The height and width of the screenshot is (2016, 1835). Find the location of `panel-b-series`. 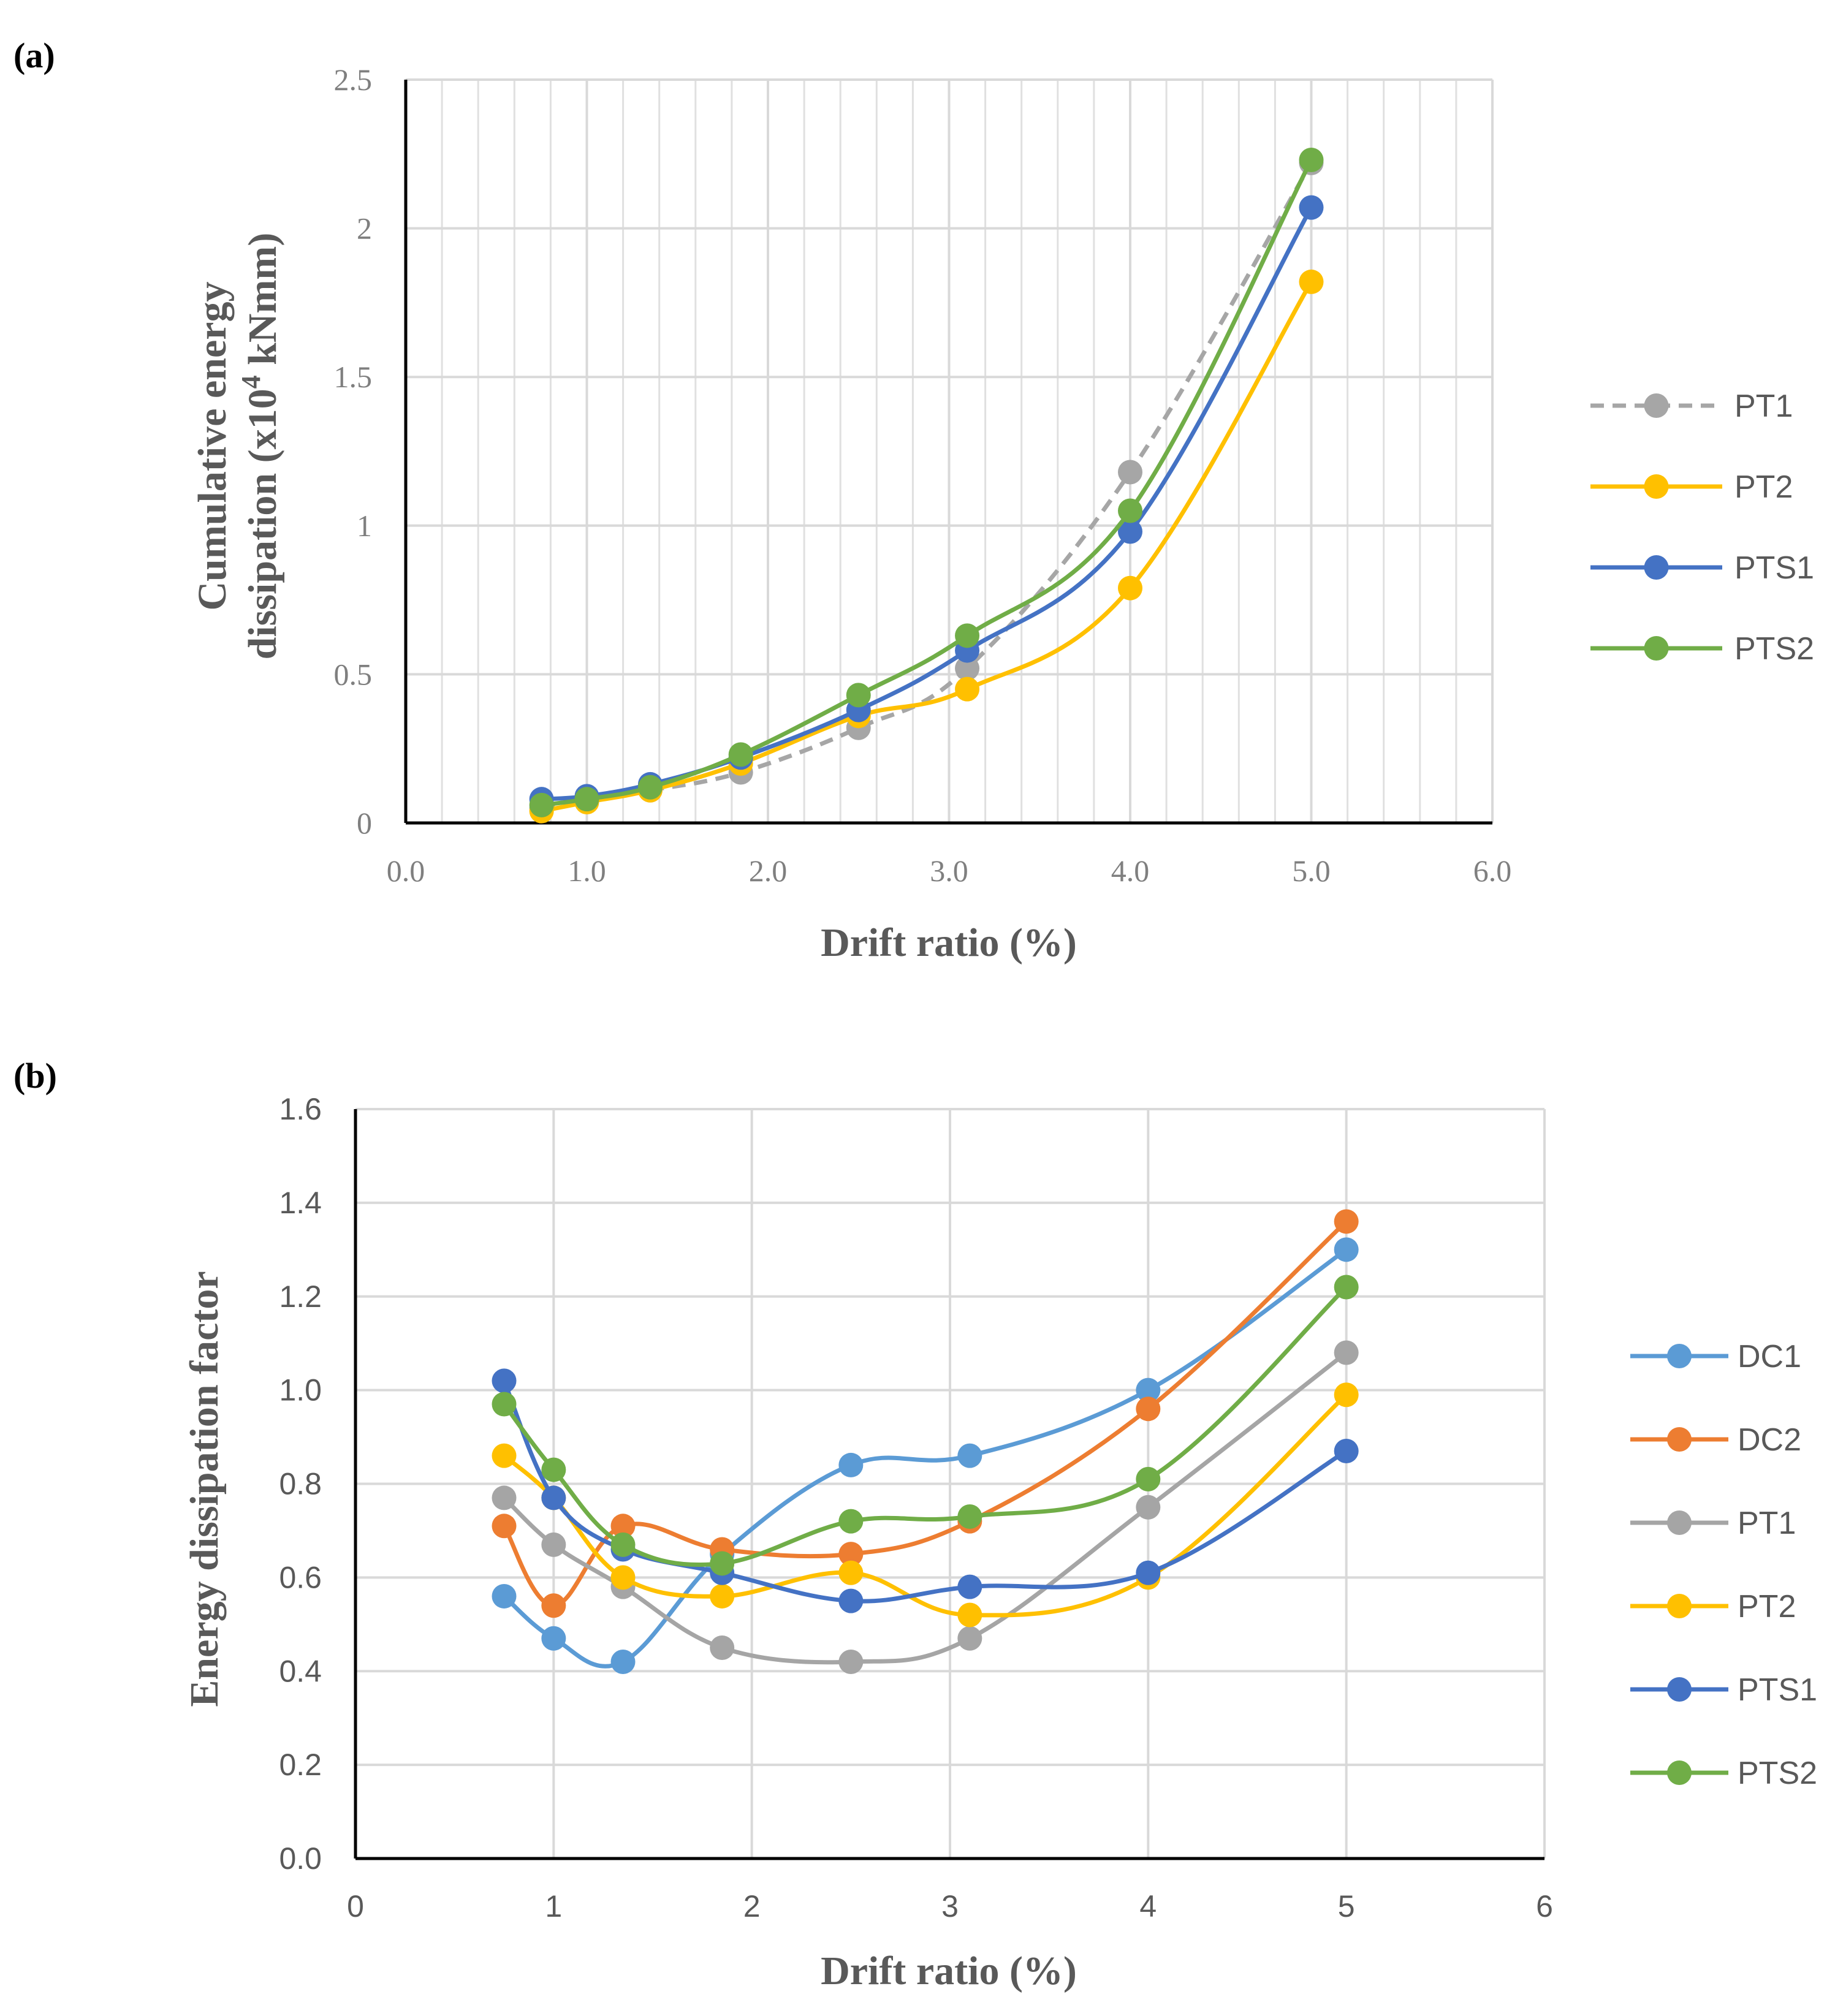

panel-b-series is located at coordinates (925, 1441).